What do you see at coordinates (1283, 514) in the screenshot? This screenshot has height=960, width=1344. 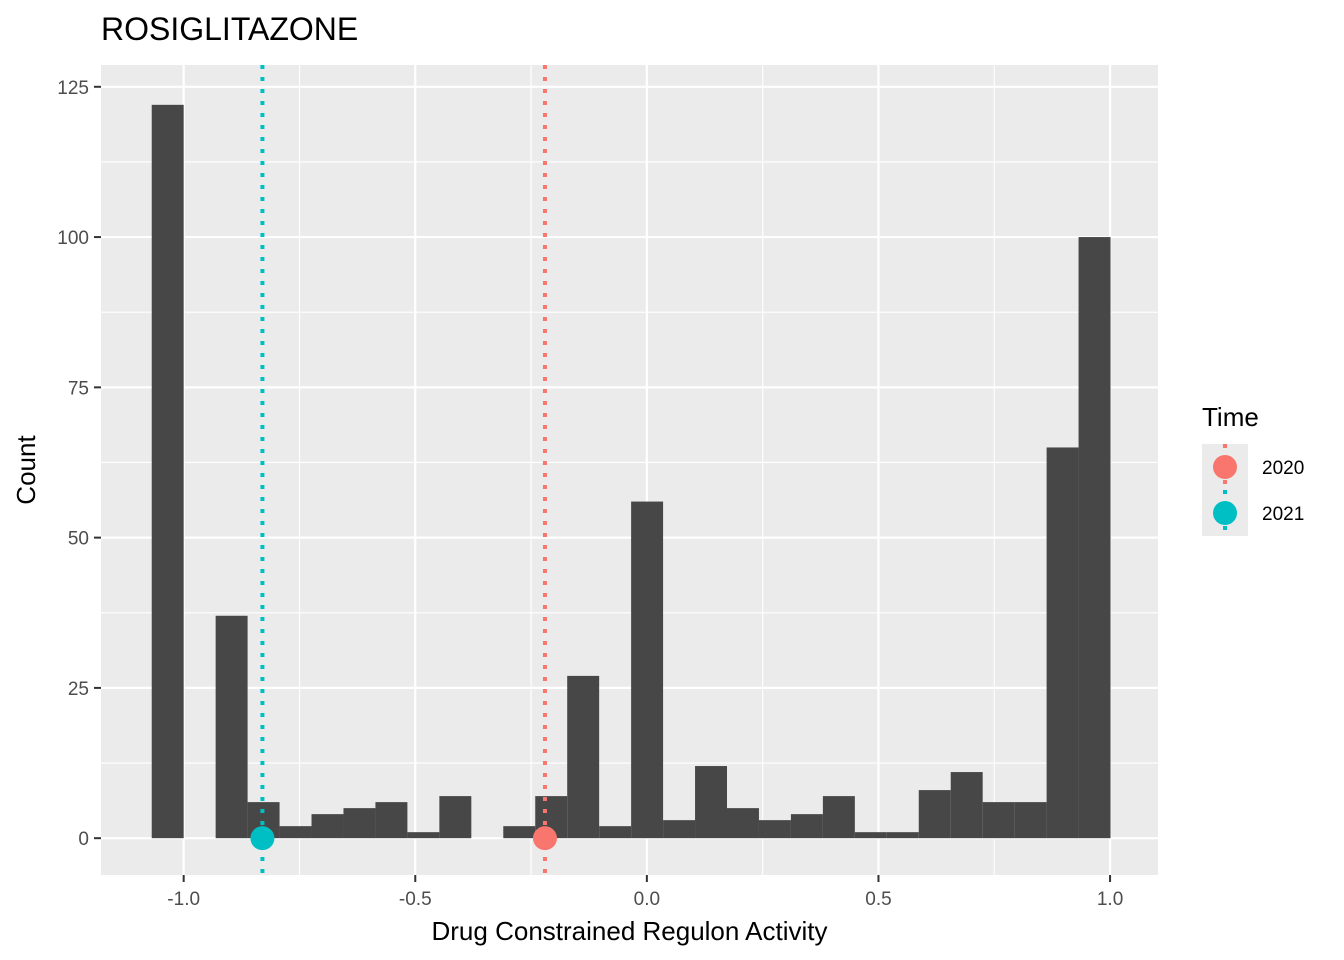 I see `legend-label: 2021` at bounding box center [1283, 514].